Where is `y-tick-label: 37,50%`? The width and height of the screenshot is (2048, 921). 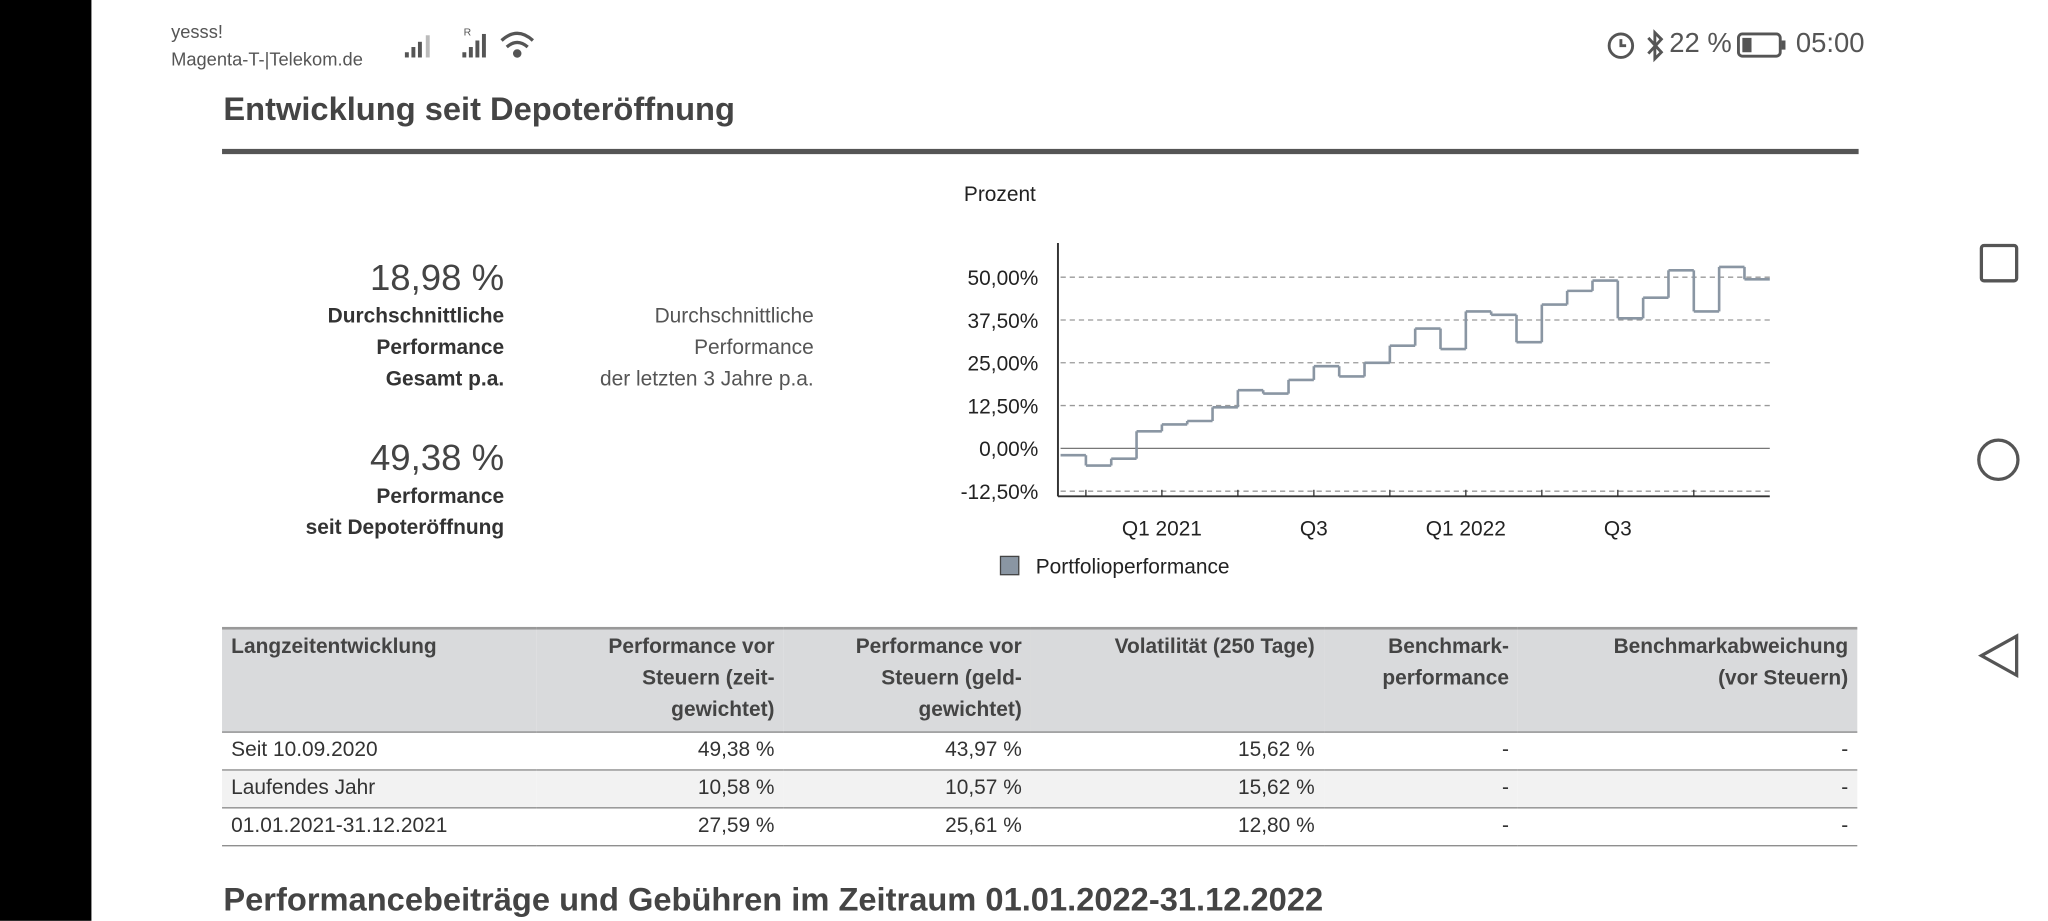 y-tick-label: 37,50% is located at coordinates (1003, 321).